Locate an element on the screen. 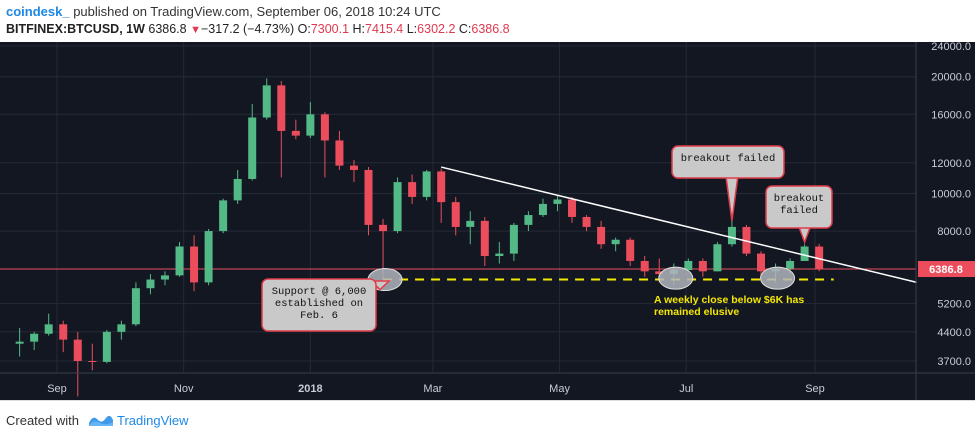 This screenshot has width=975, height=438. breakout-failed-callout-2-text: failed is located at coordinates (799, 211).